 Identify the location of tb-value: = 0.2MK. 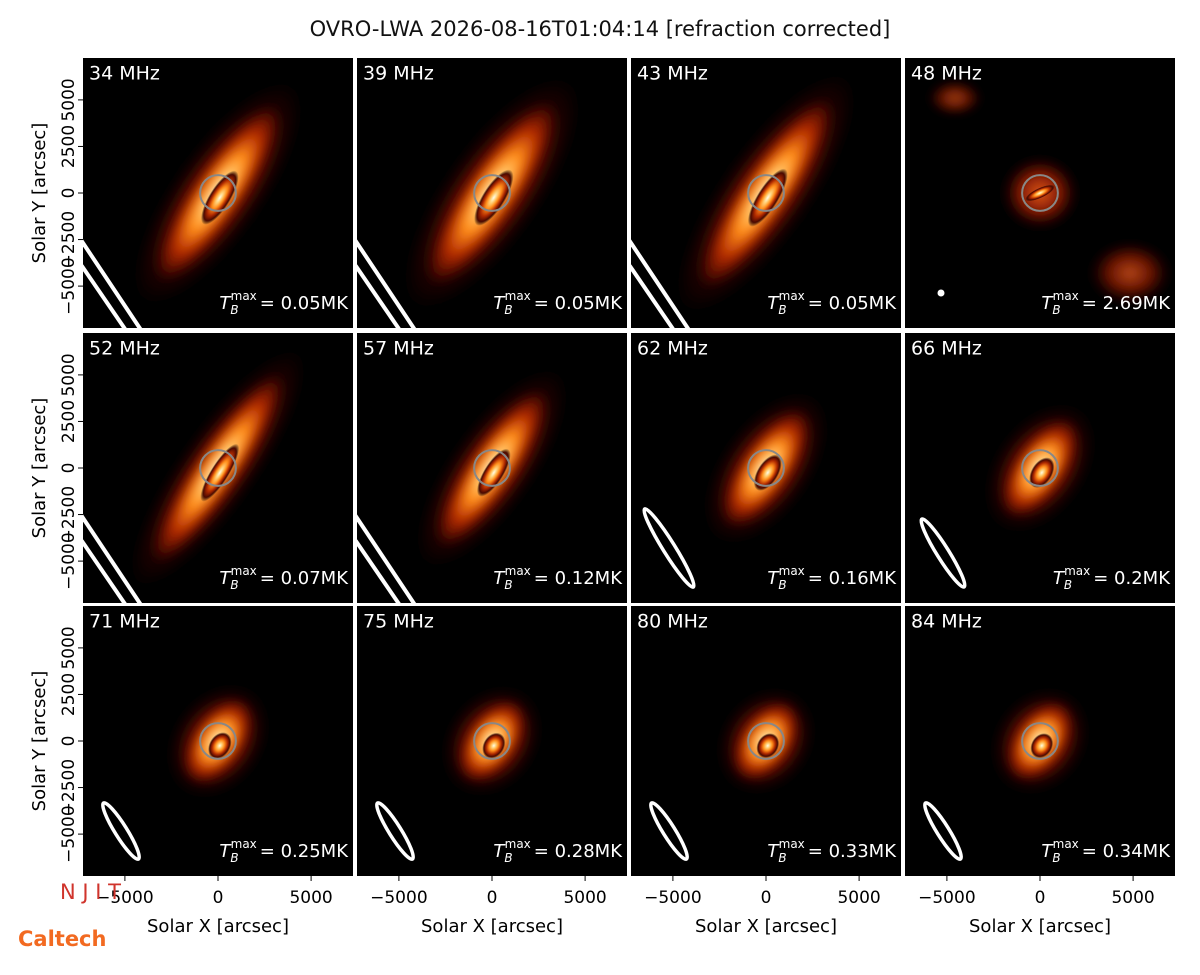
(1132, 578).